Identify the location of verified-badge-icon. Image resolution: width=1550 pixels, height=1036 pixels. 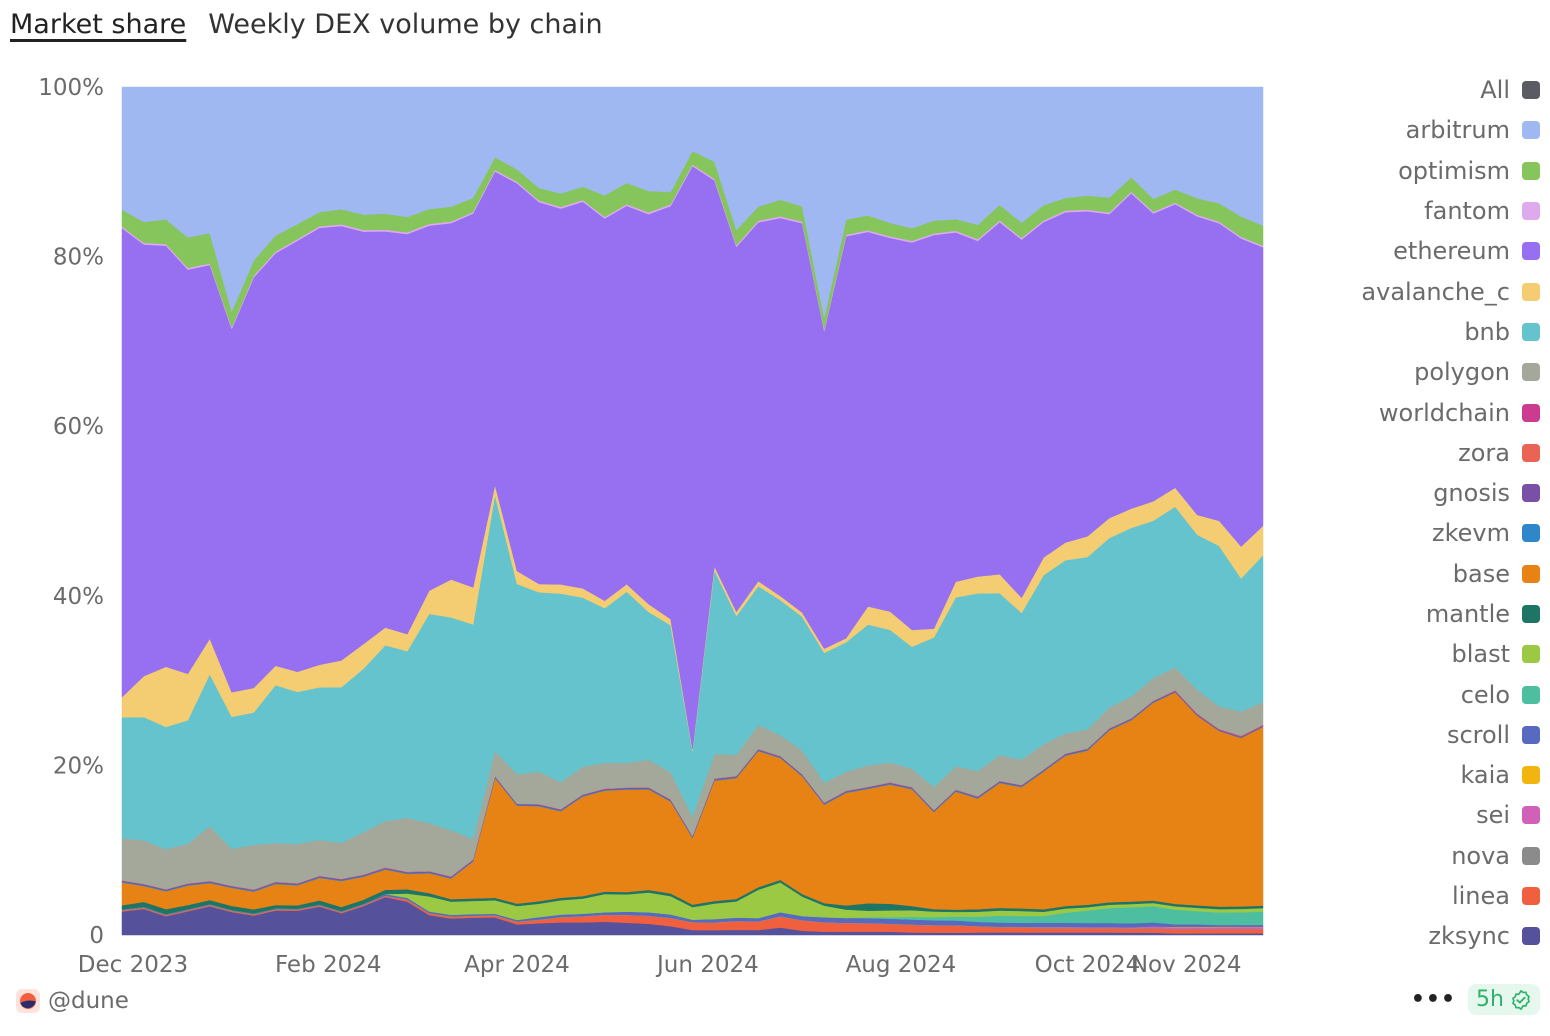
(1521, 999).